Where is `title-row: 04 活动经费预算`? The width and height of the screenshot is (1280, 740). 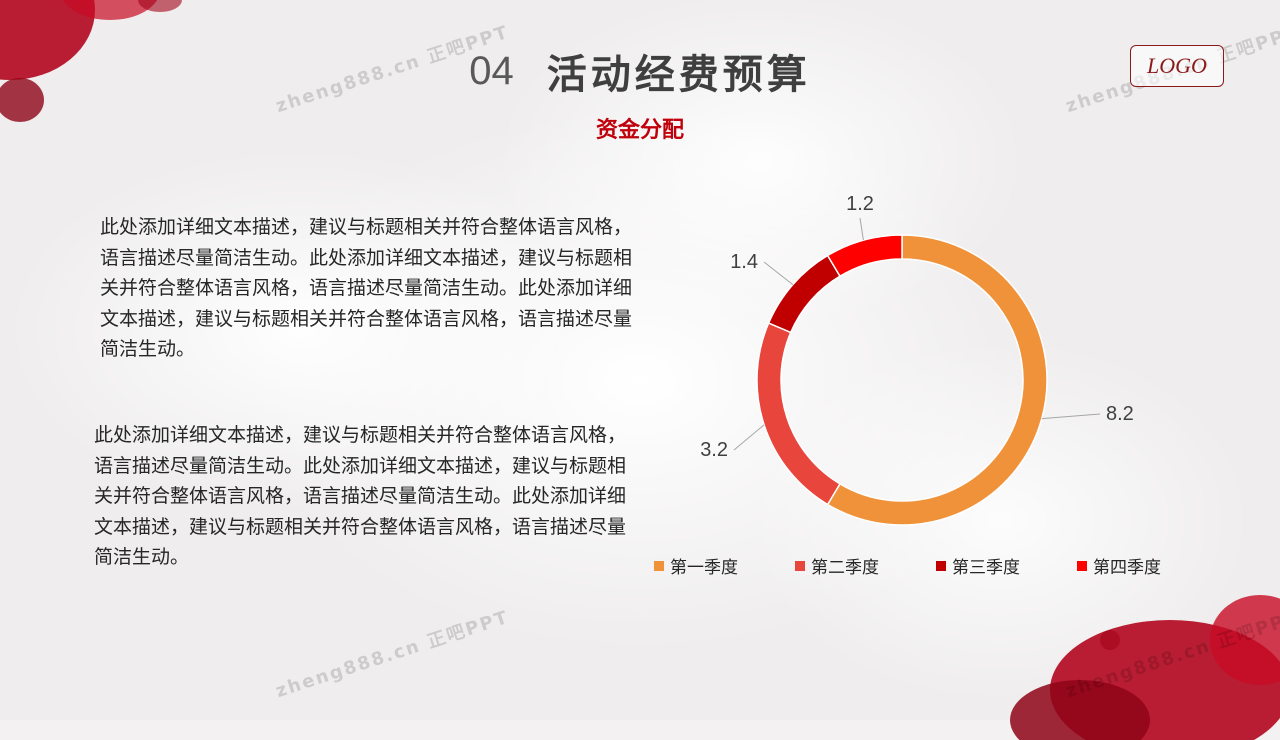 title-row: 04 活动经费预算 is located at coordinates (640, 71).